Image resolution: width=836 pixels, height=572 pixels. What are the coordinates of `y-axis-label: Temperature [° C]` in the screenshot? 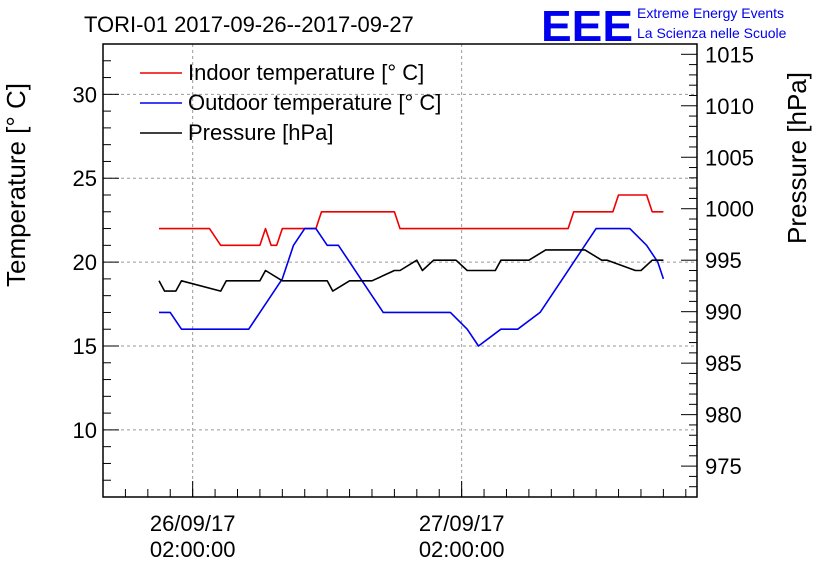 It's located at (16, 185).